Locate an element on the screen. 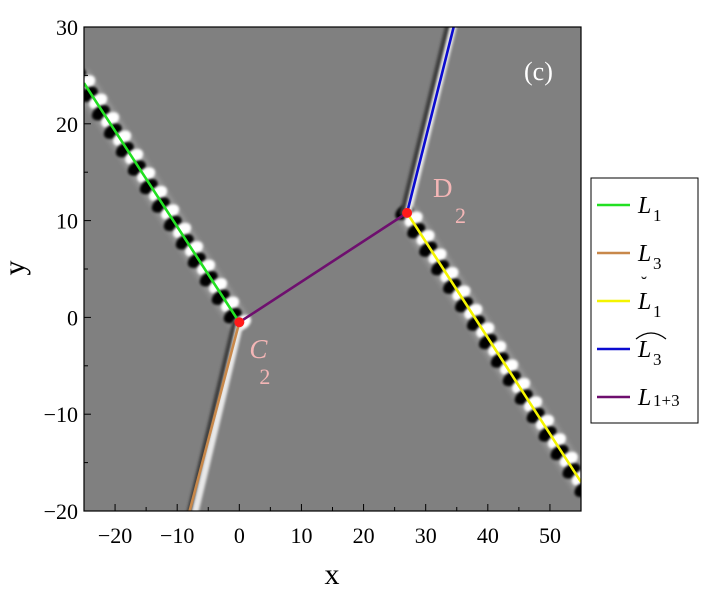 The image size is (706, 594). ridge-top-shadow is located at coordinates (424, 121).